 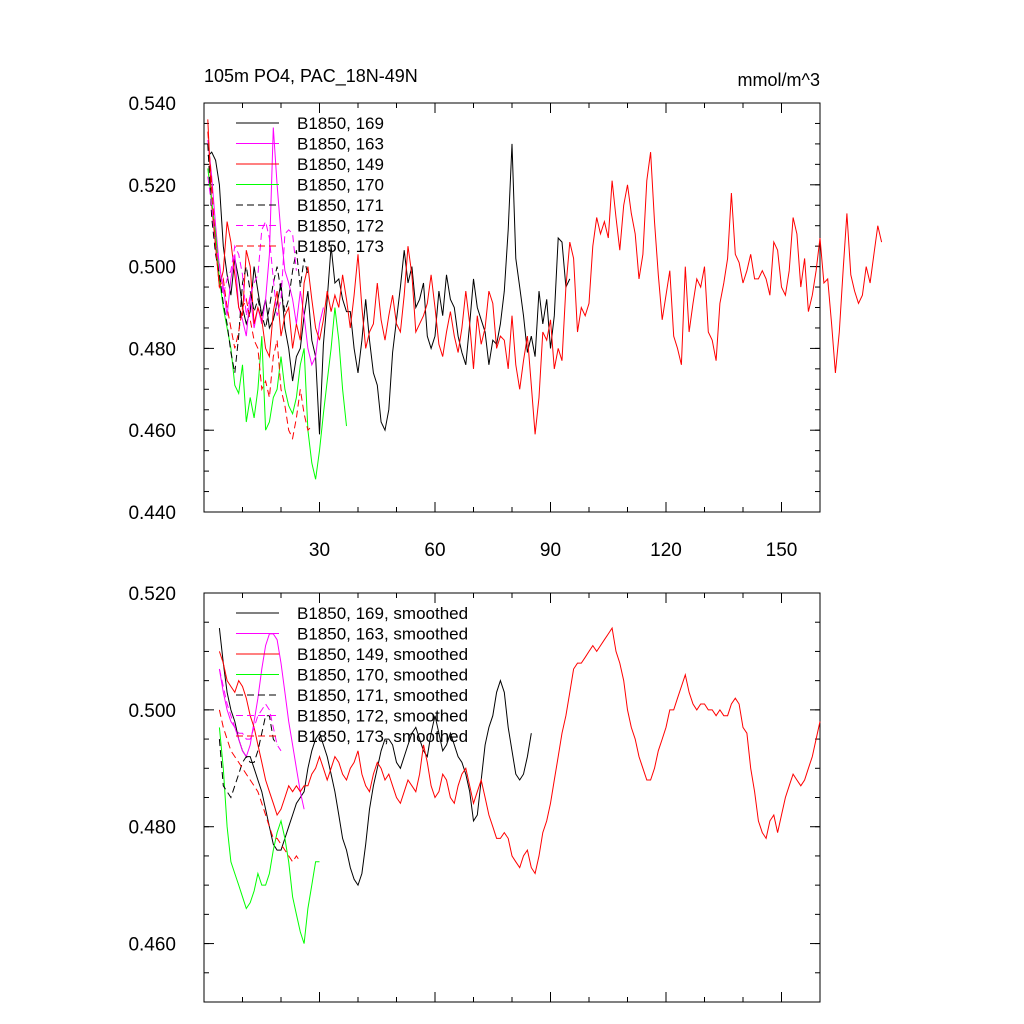 I want to click on top-panel-title: 105m PO4, PAC_18N-49N, so click(x=311, y=76).